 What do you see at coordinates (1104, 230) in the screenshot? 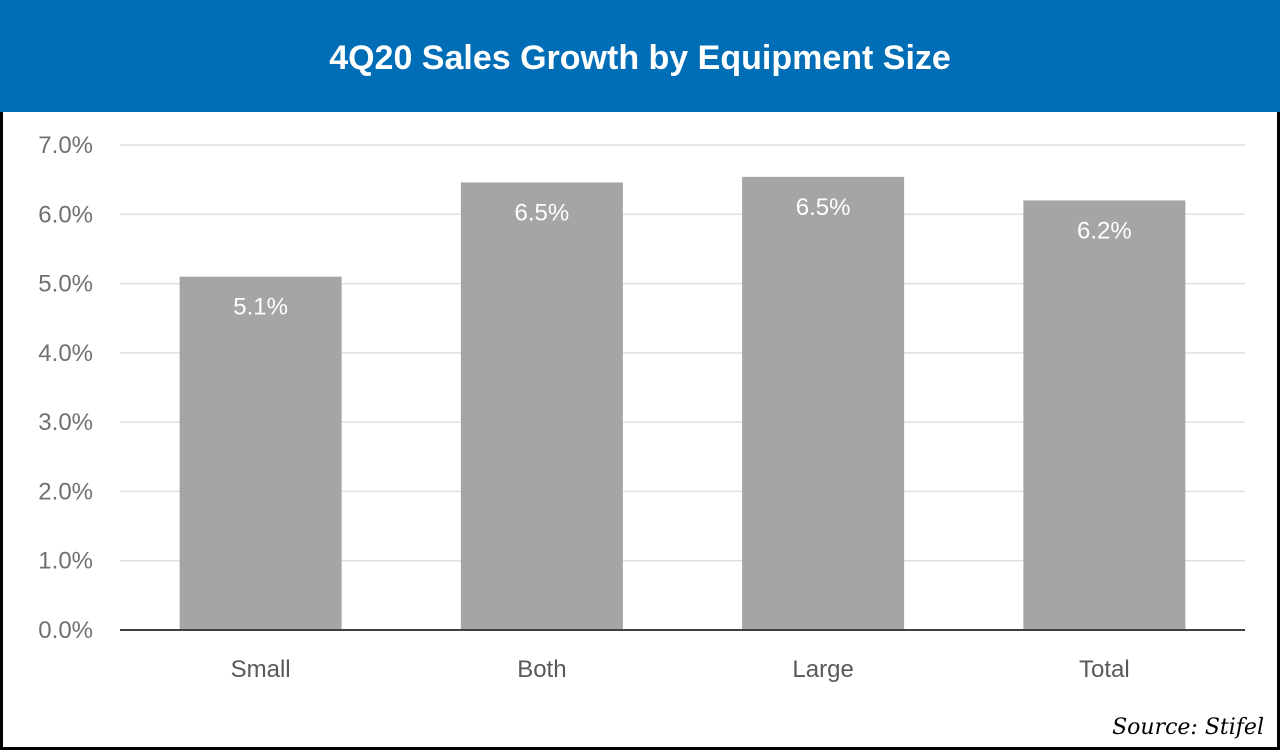
I see `data-label: 6.2%` at bounding box center [1104, 230].